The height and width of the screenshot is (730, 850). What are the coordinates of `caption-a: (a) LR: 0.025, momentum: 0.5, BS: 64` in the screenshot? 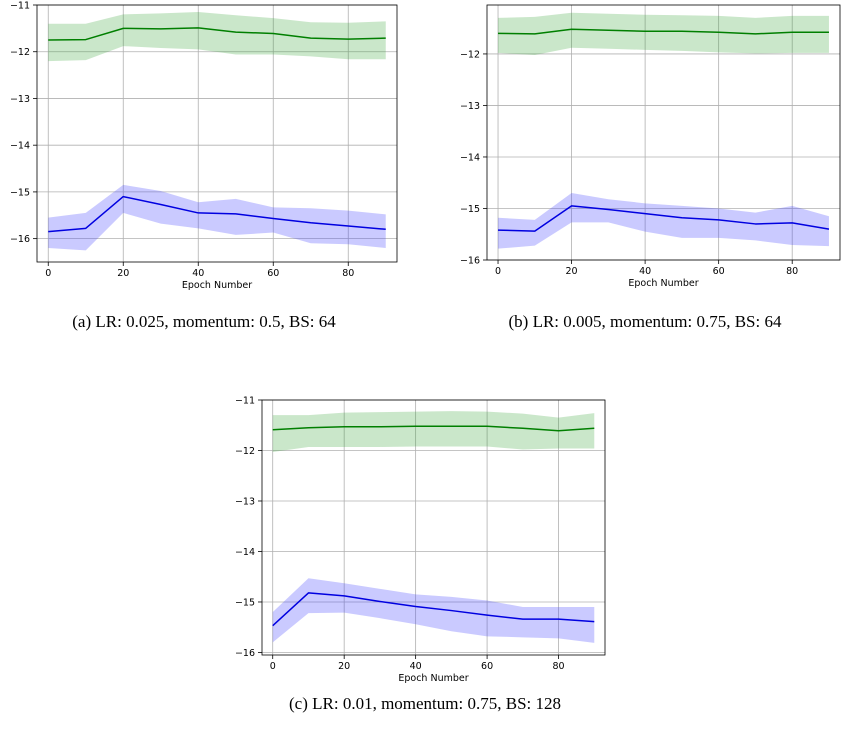 It's located at (204, 321).